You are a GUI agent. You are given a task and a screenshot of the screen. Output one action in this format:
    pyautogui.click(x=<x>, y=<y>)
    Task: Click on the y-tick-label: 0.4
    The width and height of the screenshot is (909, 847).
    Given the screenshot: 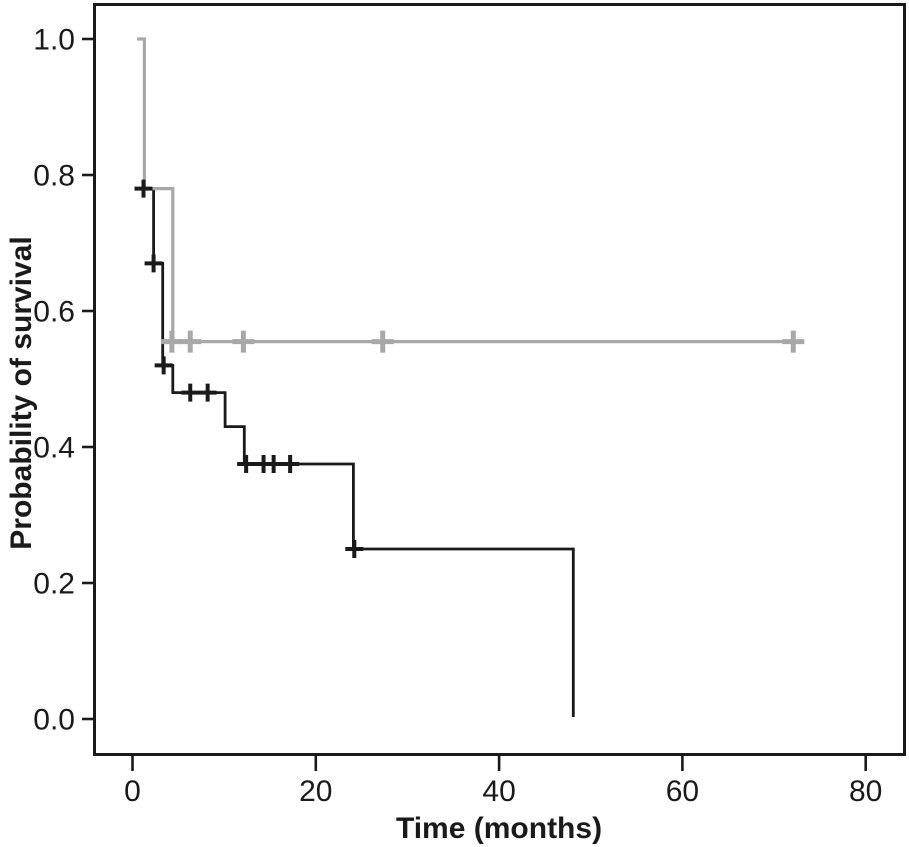 What is the action you would take?
    pyautogui.click(x=54, y=448)
    